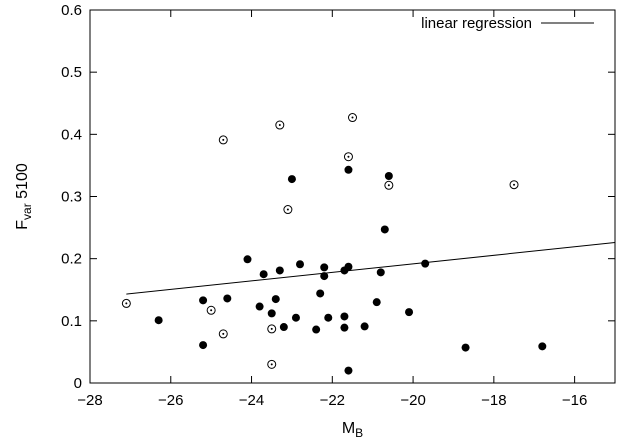 This screenshot has width=622, height=442. Describe the element at coordinates (89, 400) in the screenshot. I see `x-tick-label: −28` at that location.